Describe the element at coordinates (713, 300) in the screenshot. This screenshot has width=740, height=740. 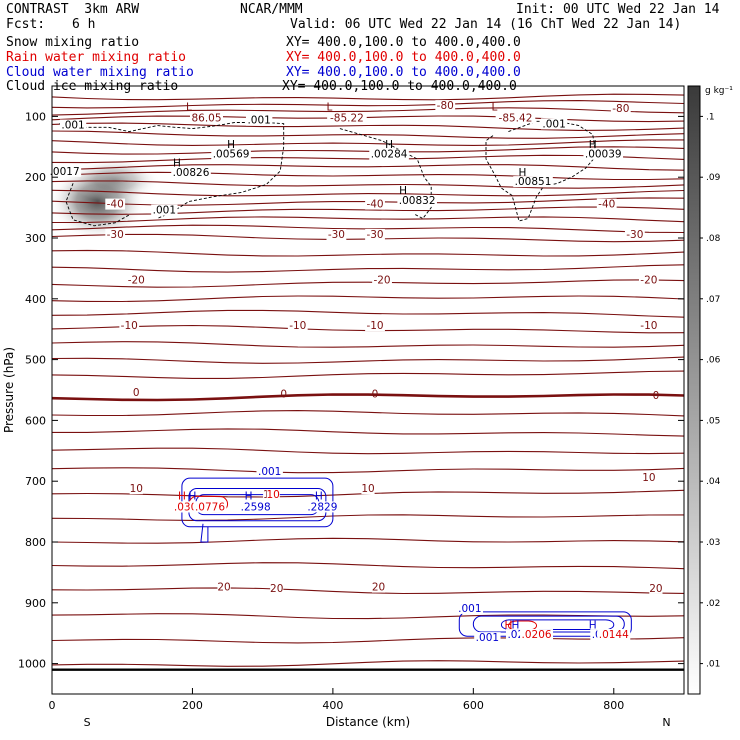
I see `colorbar-tick-label: .07` at that location.